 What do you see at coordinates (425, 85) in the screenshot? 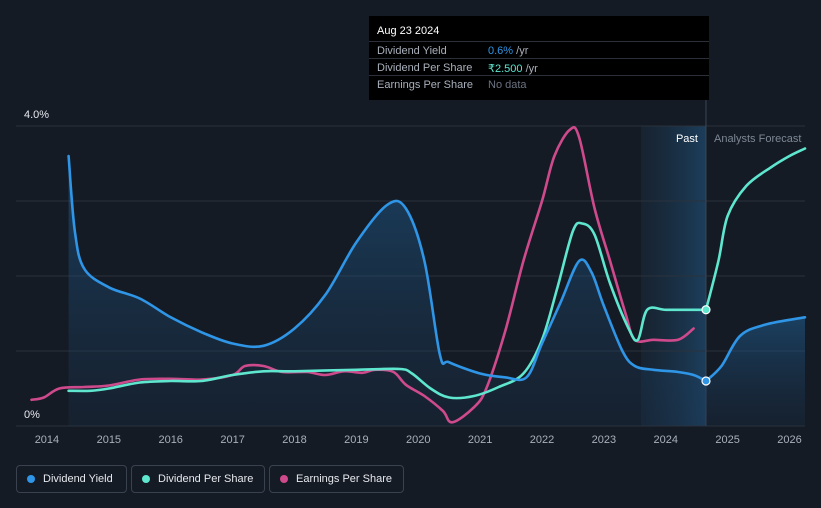
I see `tooltip-label: Earnings Per Share` at bounding box center [425, 85].